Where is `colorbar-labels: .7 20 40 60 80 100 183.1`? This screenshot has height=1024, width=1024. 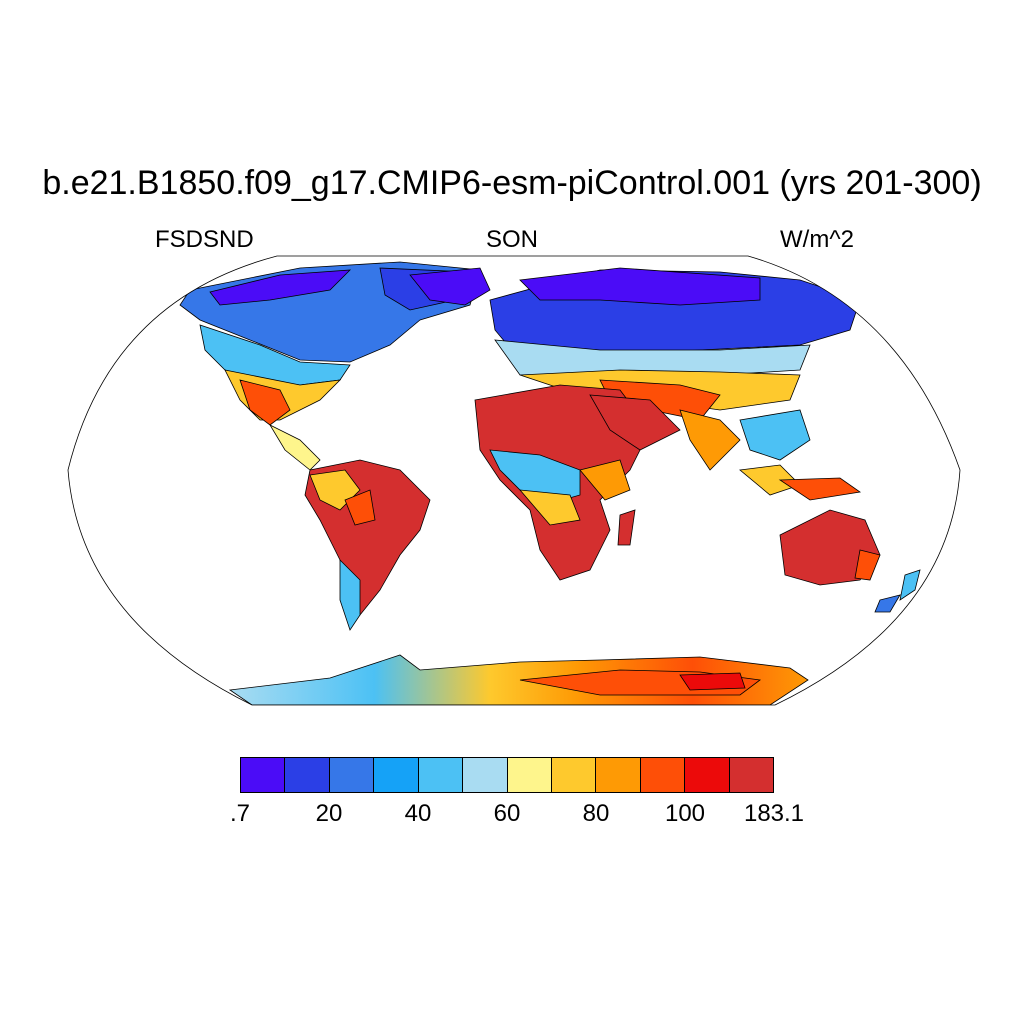 colorbar-labels: .7 20 40 60 80 100 183.1 is located at coordinates (512, 815).